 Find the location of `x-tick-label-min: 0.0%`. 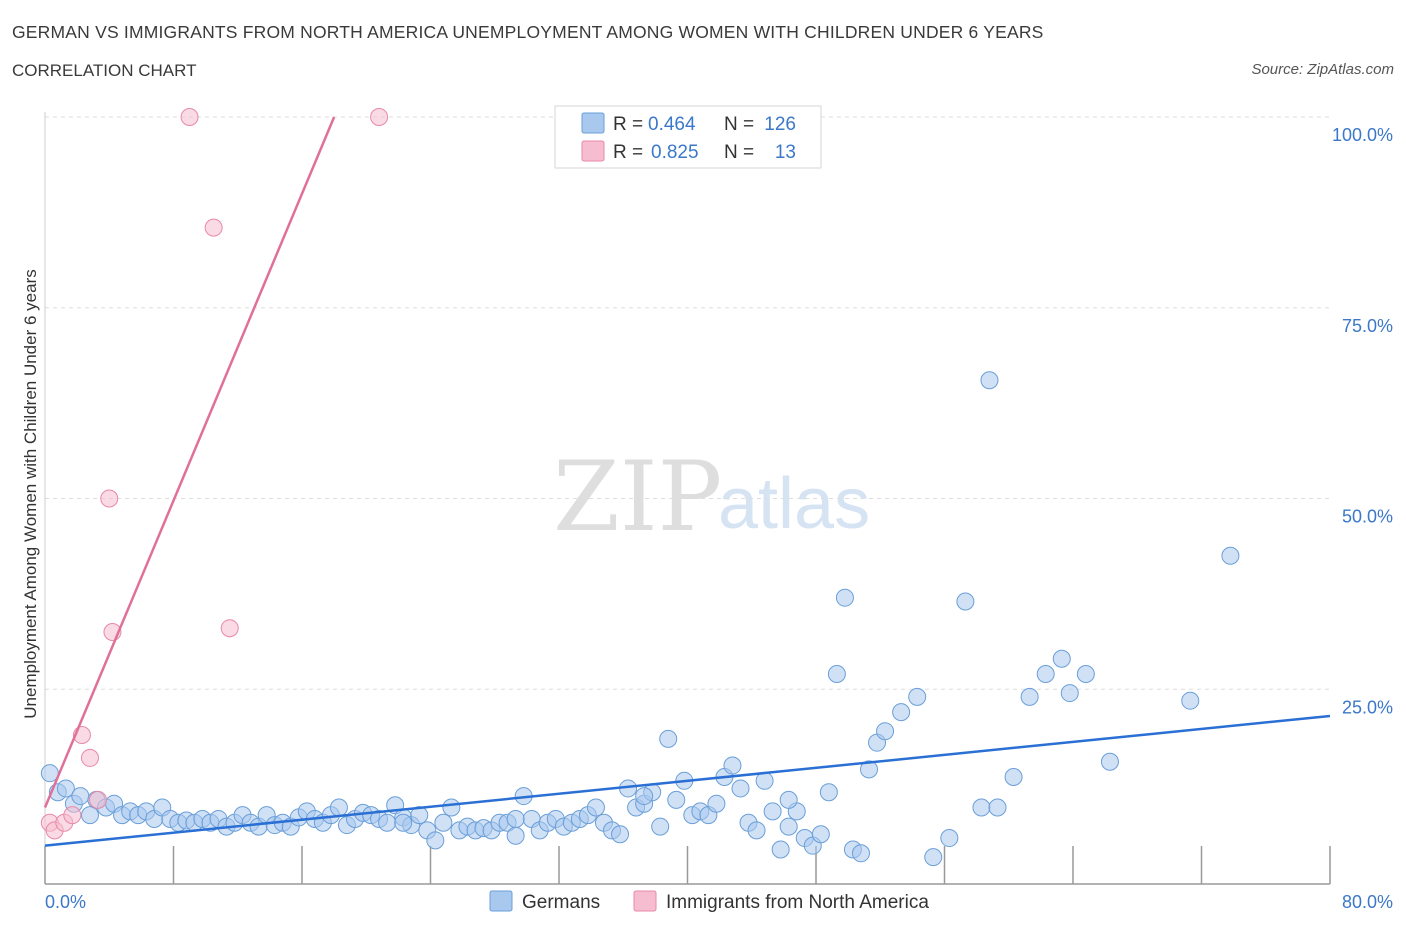

x-tick-label-min: 0.0% is located at coordinates (65, 902).